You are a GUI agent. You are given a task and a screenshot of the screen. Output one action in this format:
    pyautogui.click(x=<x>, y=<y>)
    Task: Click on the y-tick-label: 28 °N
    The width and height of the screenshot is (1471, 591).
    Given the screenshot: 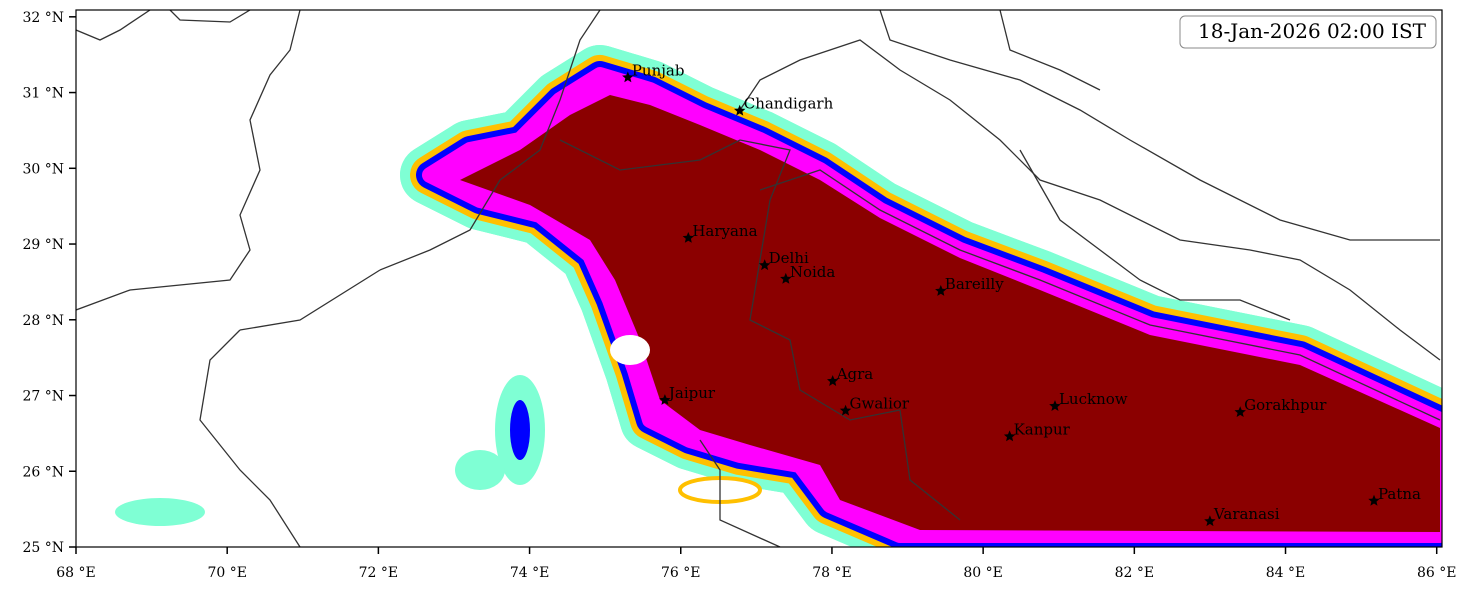 What is the action you would take?
    pyautogui.click(x=43, y=321)
    